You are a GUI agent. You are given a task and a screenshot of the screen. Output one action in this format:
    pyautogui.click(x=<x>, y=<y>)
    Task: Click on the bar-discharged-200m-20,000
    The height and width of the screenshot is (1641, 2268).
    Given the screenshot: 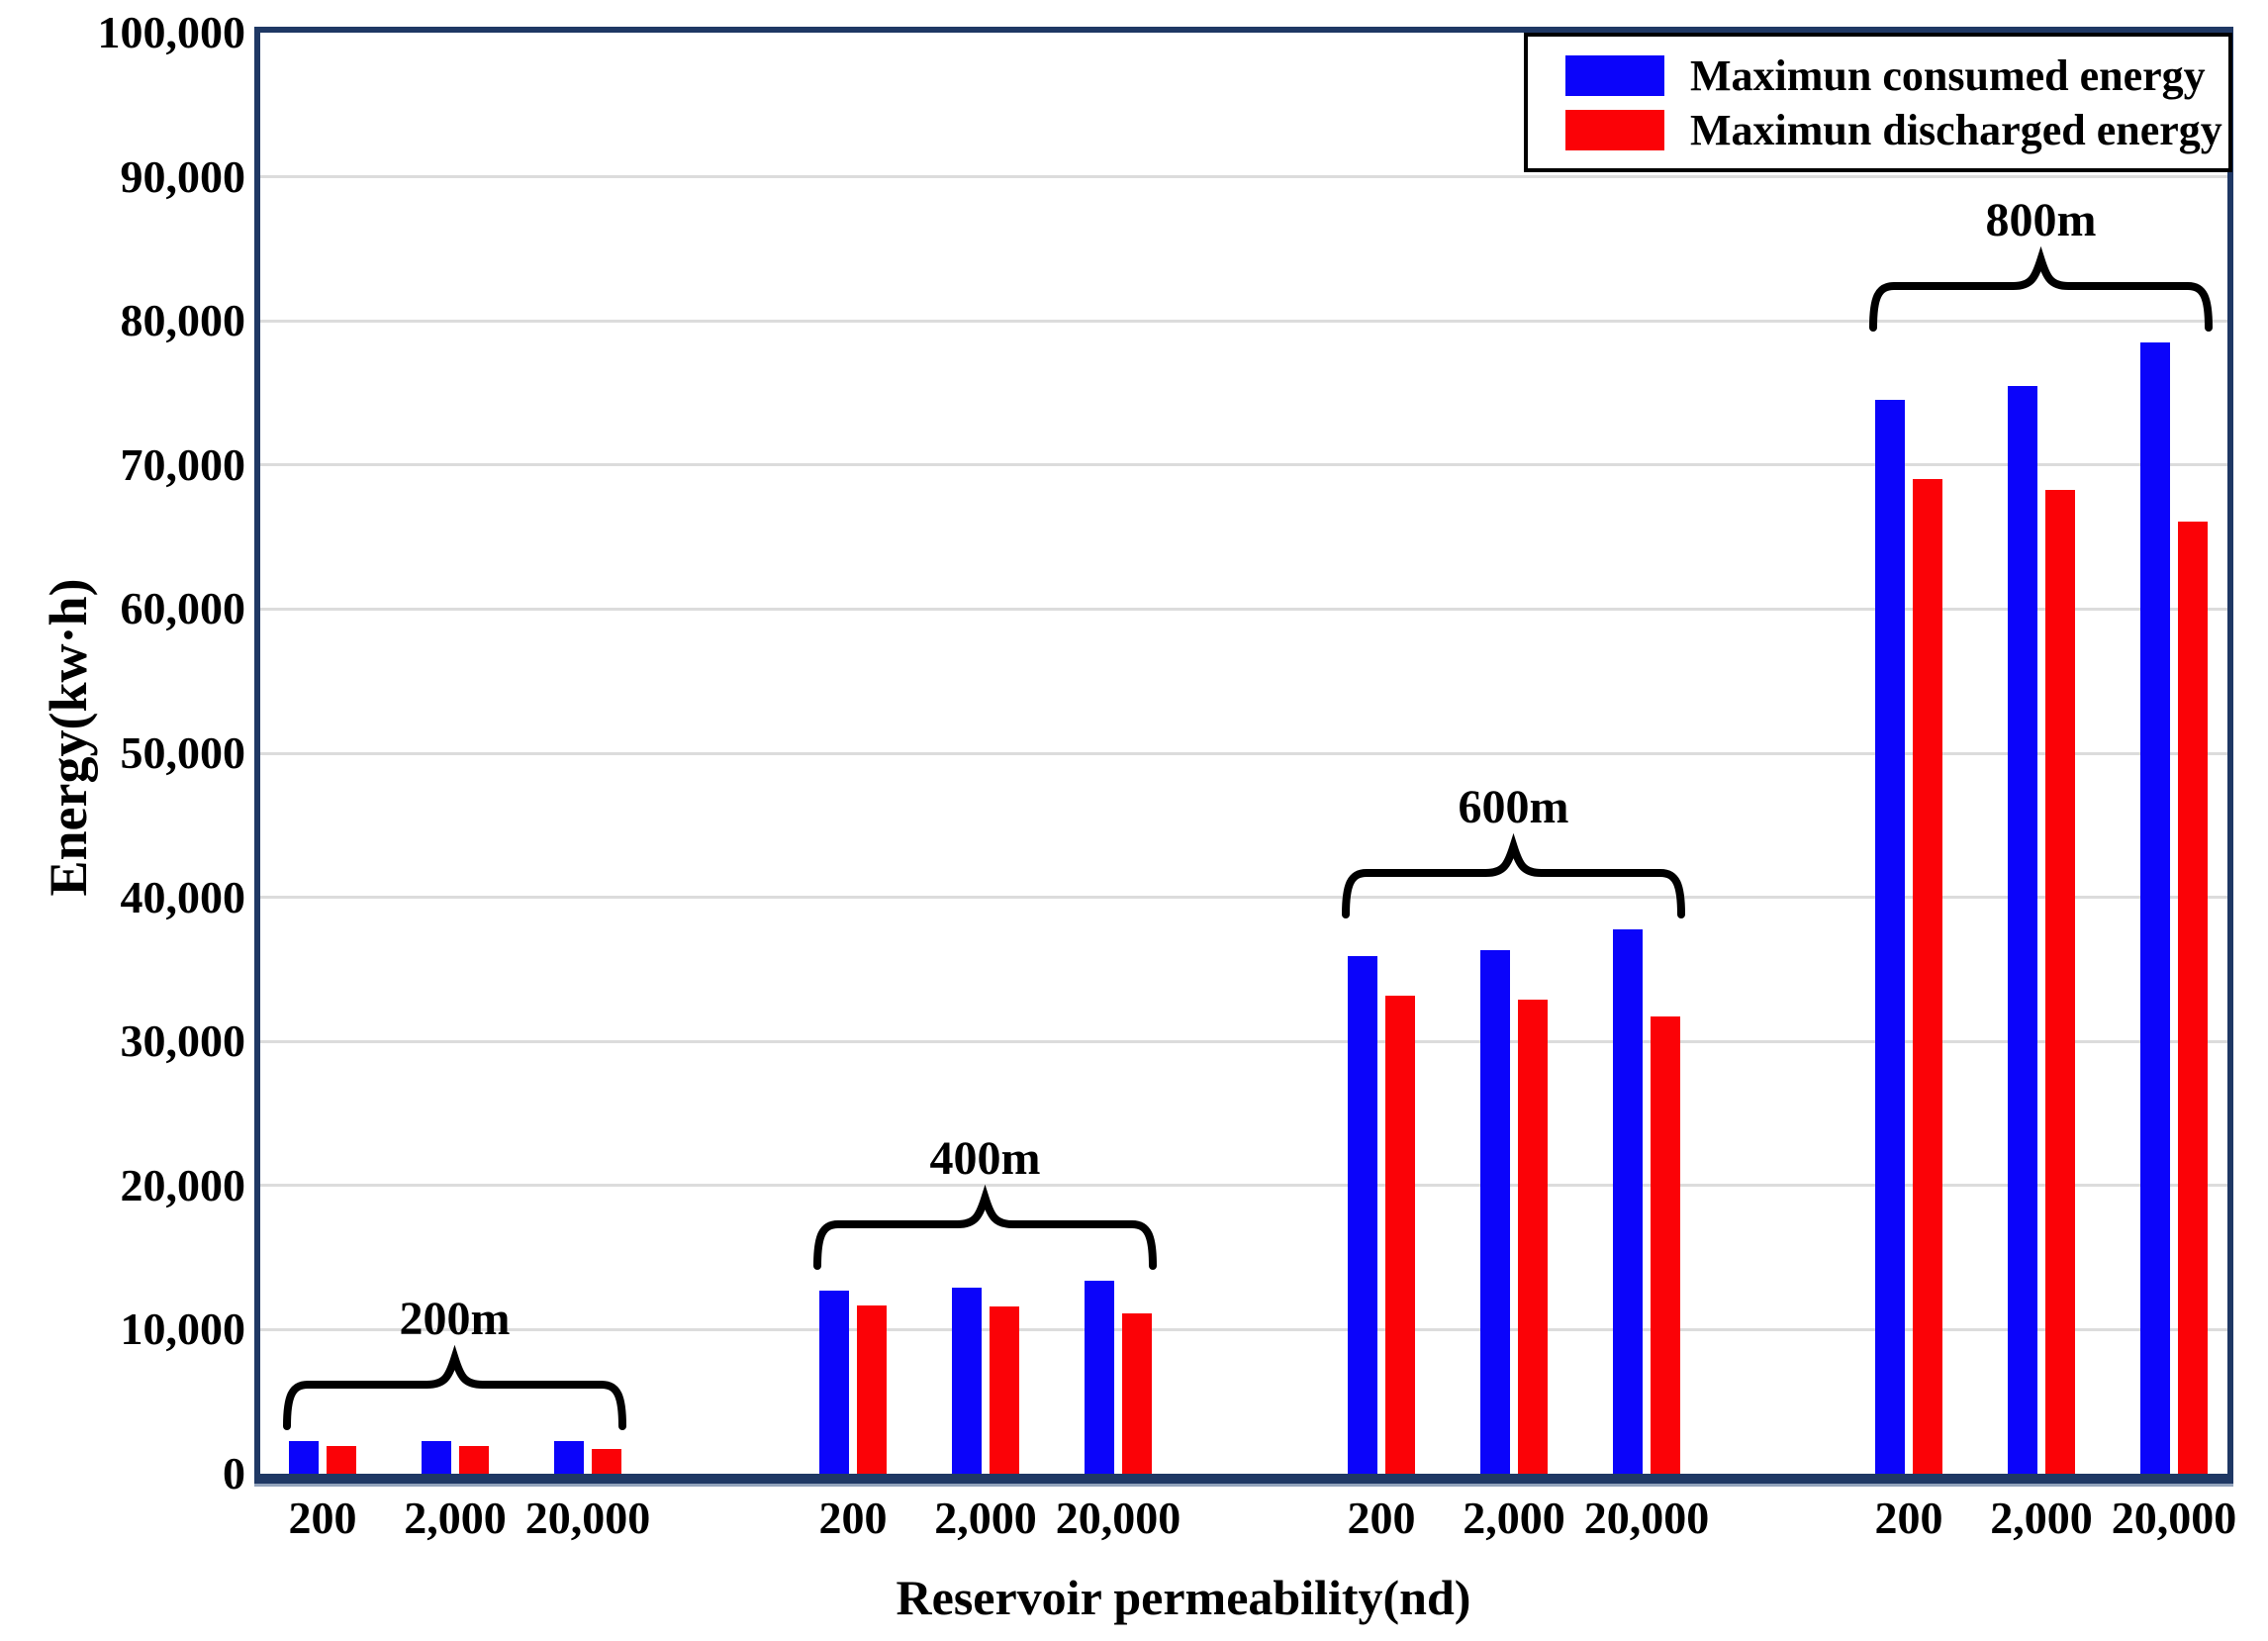 What is the action you would take?
    pyautogui.click(x=606, y=1461)
    